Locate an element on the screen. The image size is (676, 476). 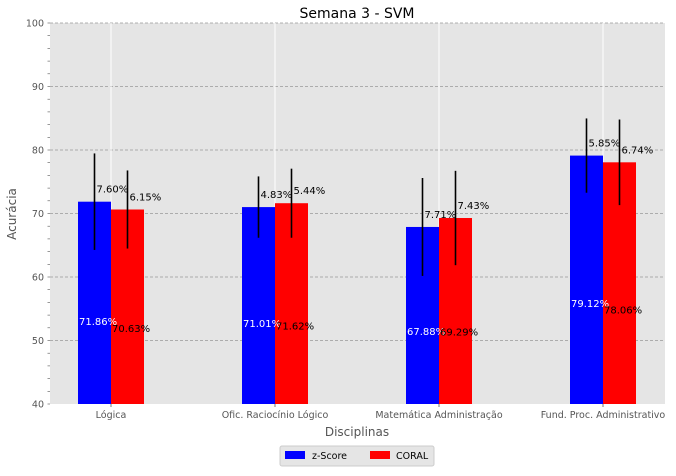
bar-value-label: 79.12% is located at coordinates (590, 304).